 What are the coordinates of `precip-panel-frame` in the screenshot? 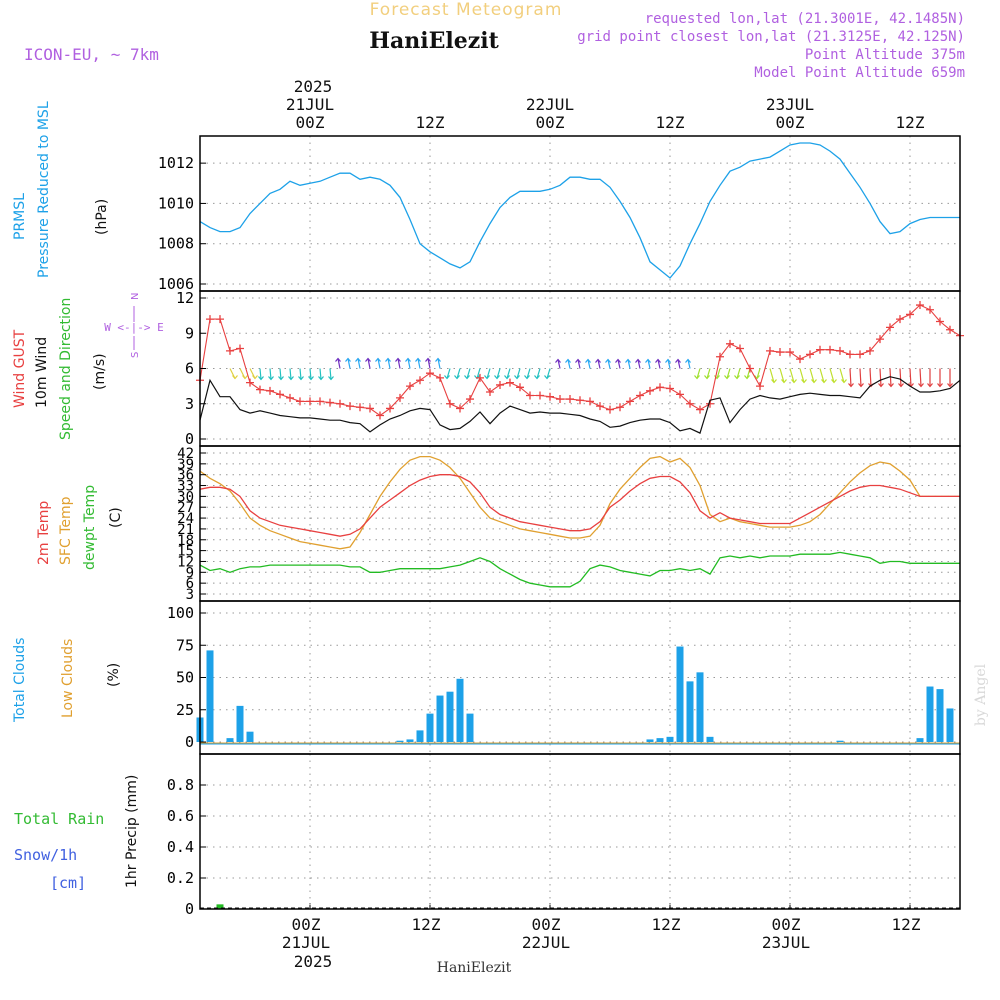 It's located at (580, 831).